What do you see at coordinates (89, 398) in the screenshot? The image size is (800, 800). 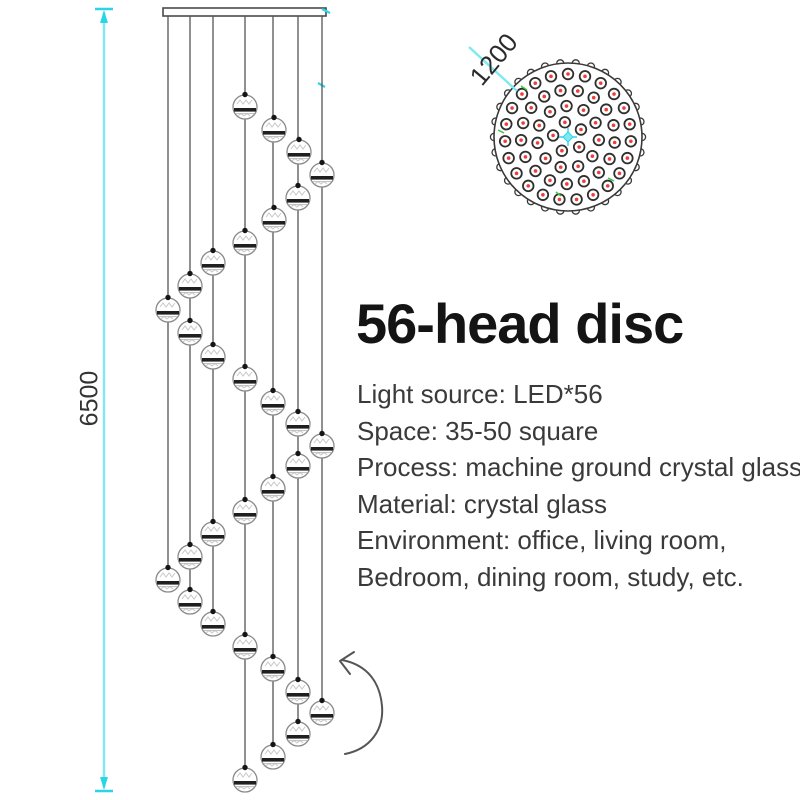 I see `height-dimension-label: 6500` at bounding box center [89, 398].